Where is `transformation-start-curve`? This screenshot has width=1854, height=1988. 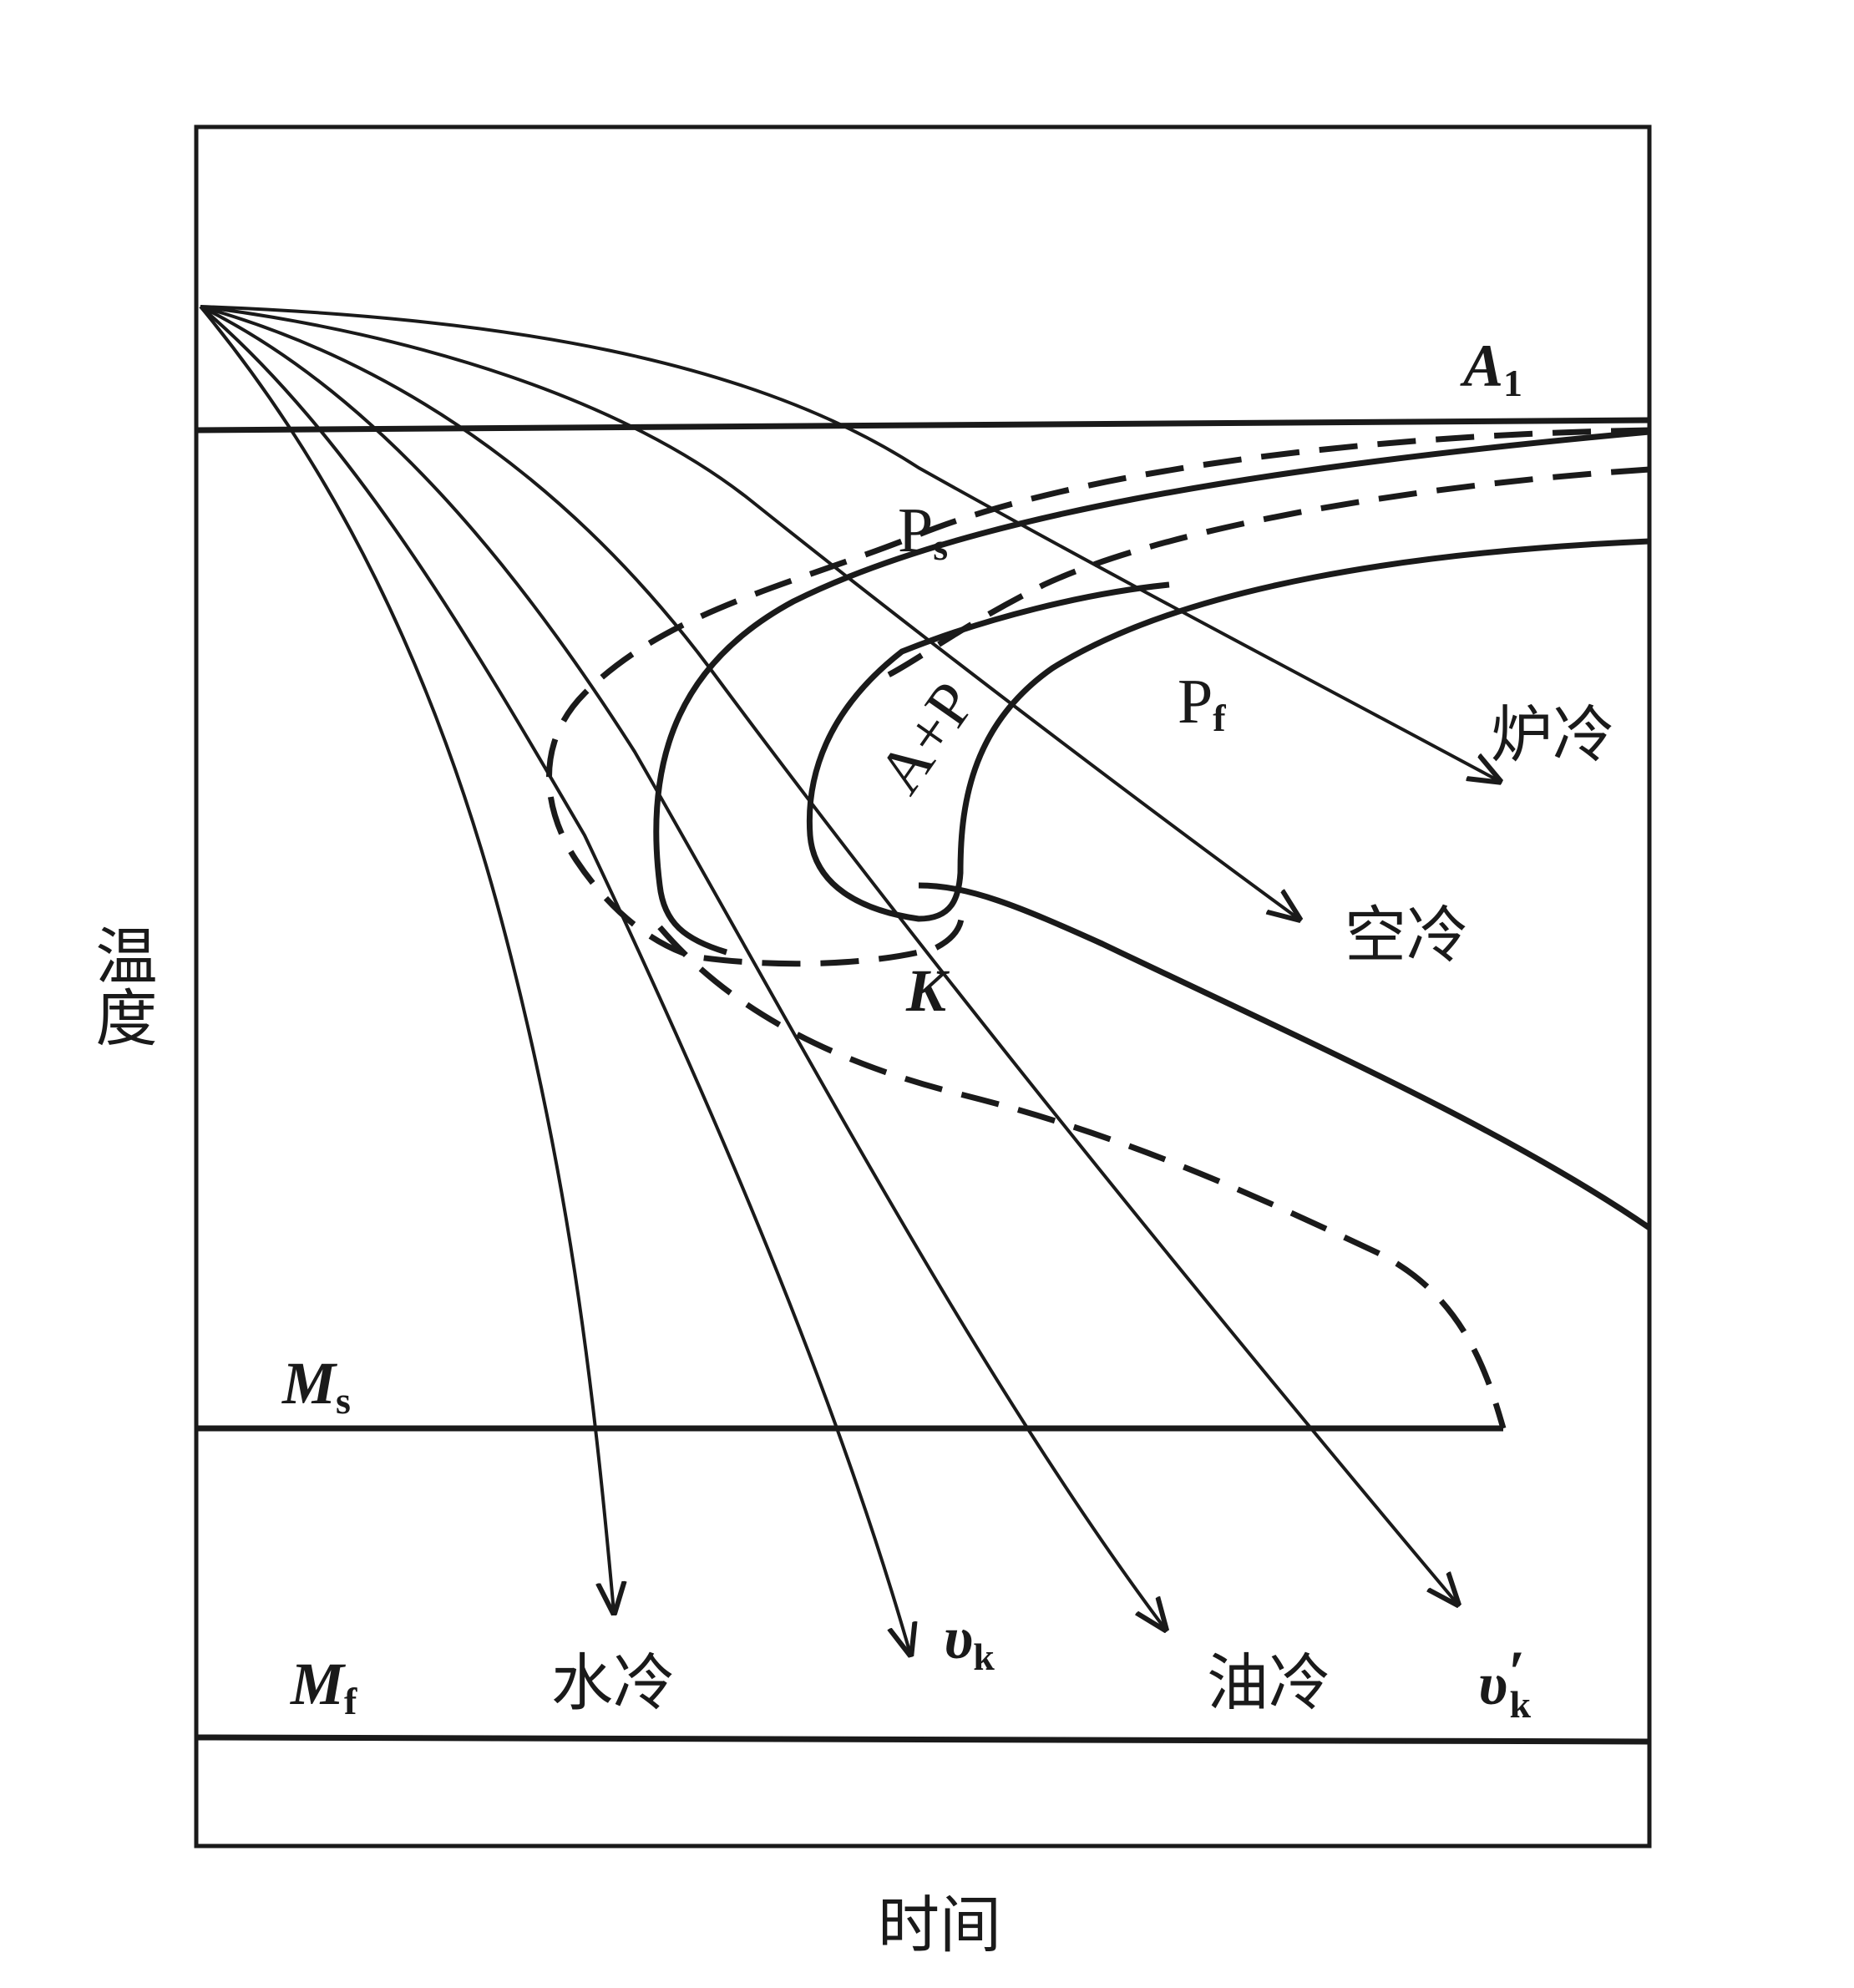
transformation-start-curve is located at coordinates (1151, 692).